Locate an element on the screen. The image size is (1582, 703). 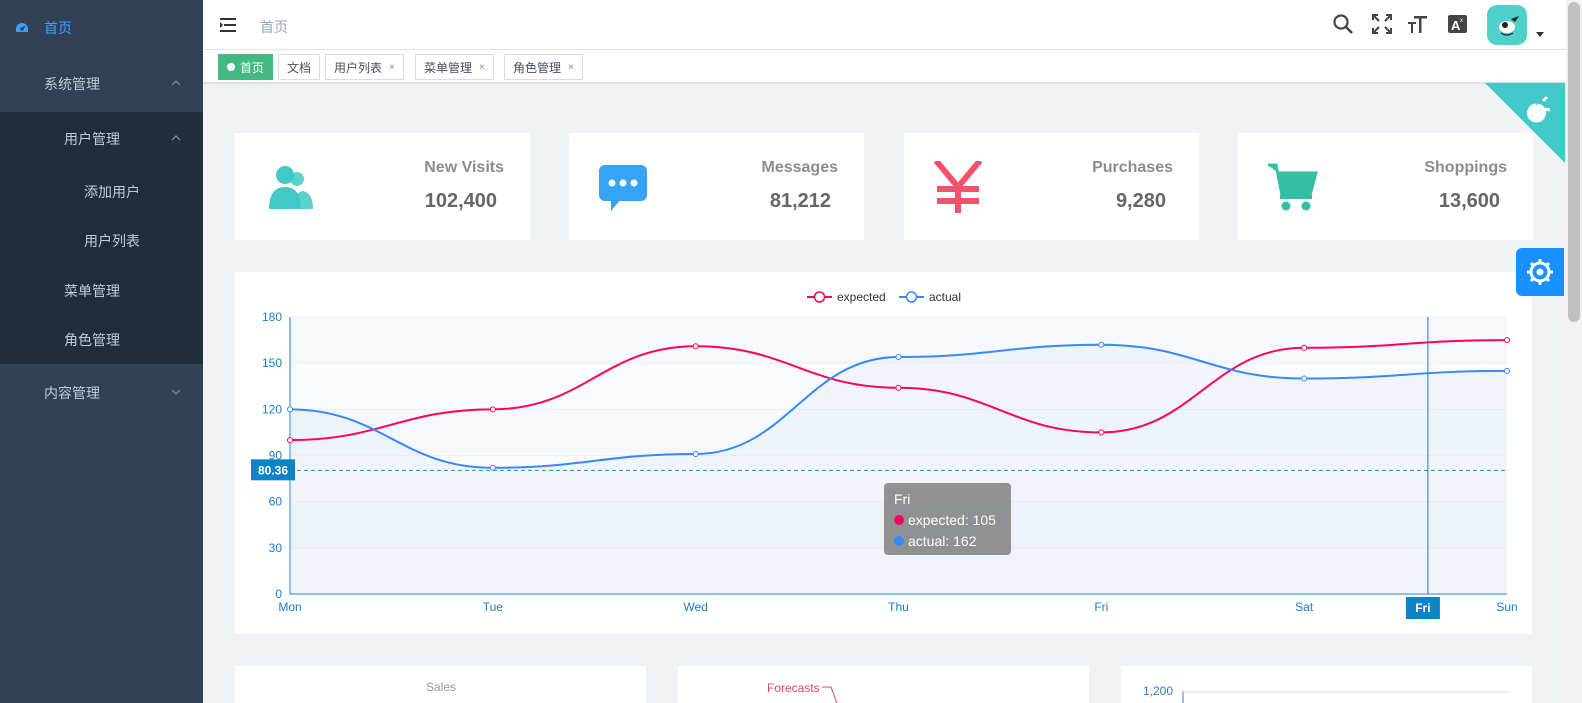
hamburger-icon is located at coordinates (228, 25).